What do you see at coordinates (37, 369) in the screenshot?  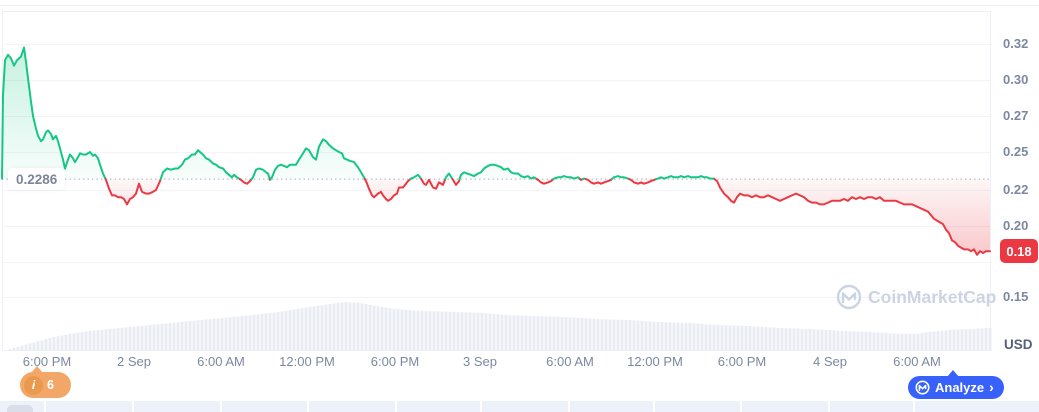 I see `events-badge-tail` at bounding box center [37, 369].